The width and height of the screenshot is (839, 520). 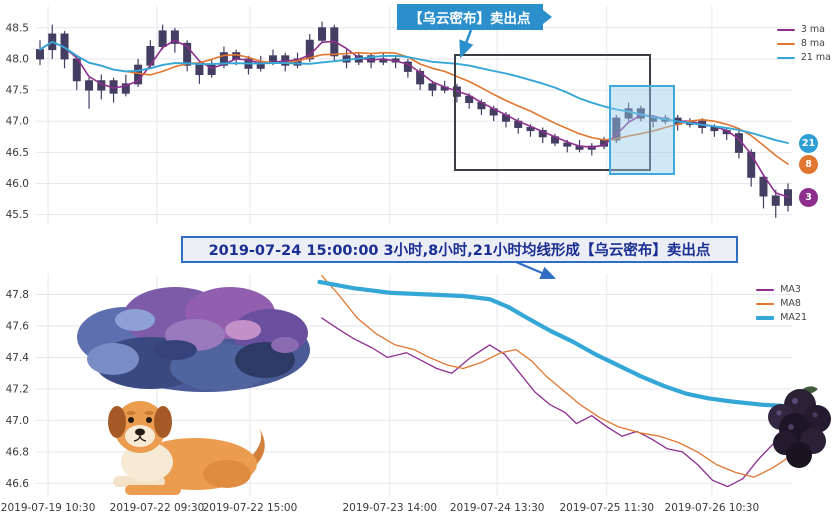 I want to click on legend-label: 21 ma, so click(x=815, y=57).